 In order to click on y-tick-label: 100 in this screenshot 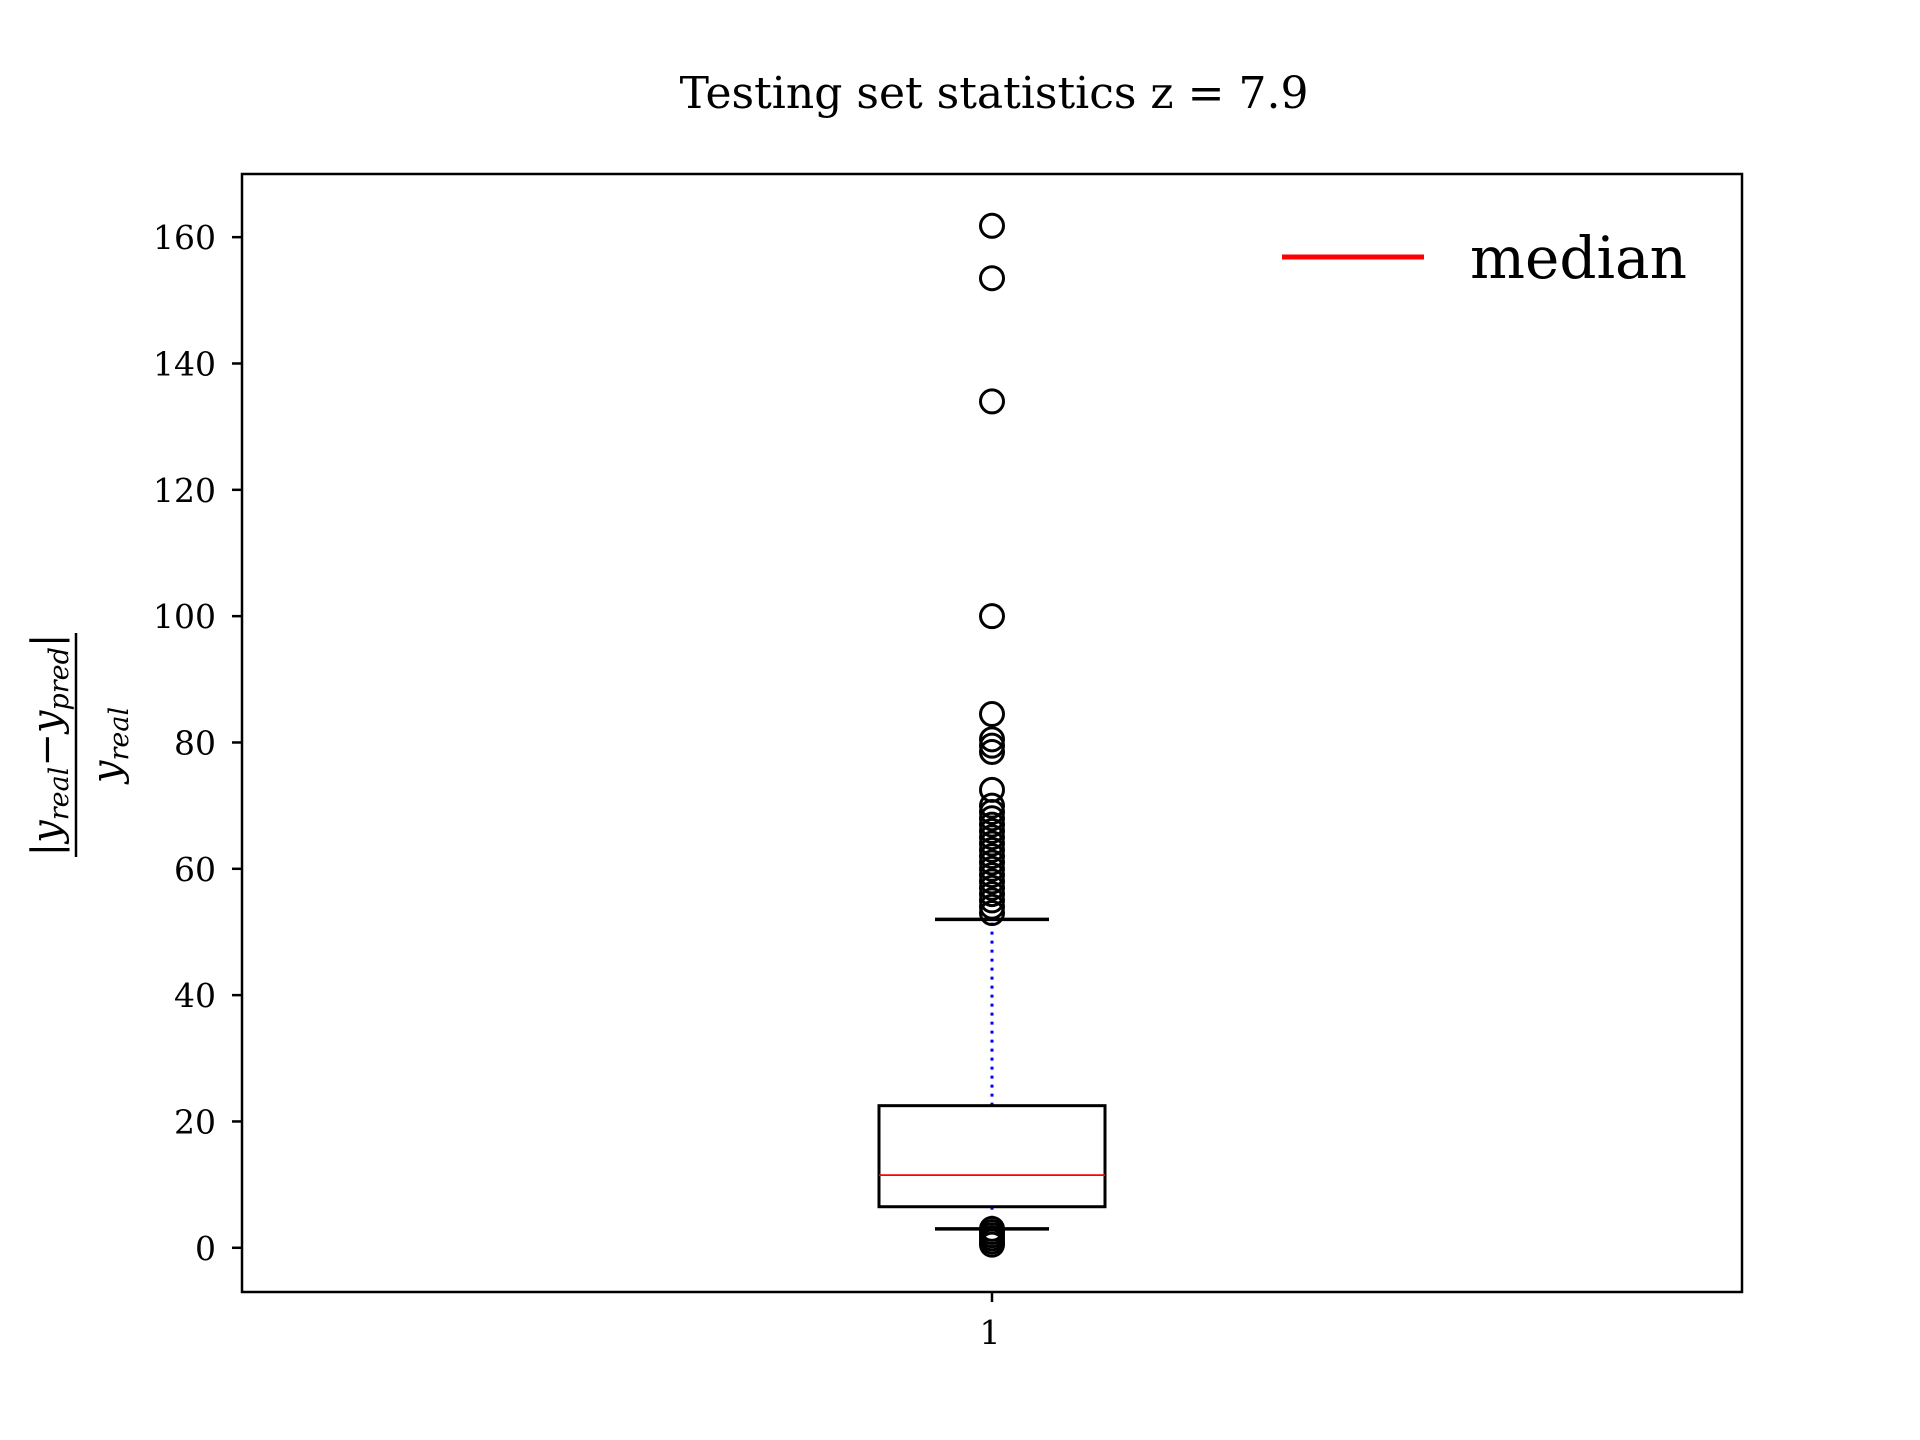, I will do `click(184, 616)`.